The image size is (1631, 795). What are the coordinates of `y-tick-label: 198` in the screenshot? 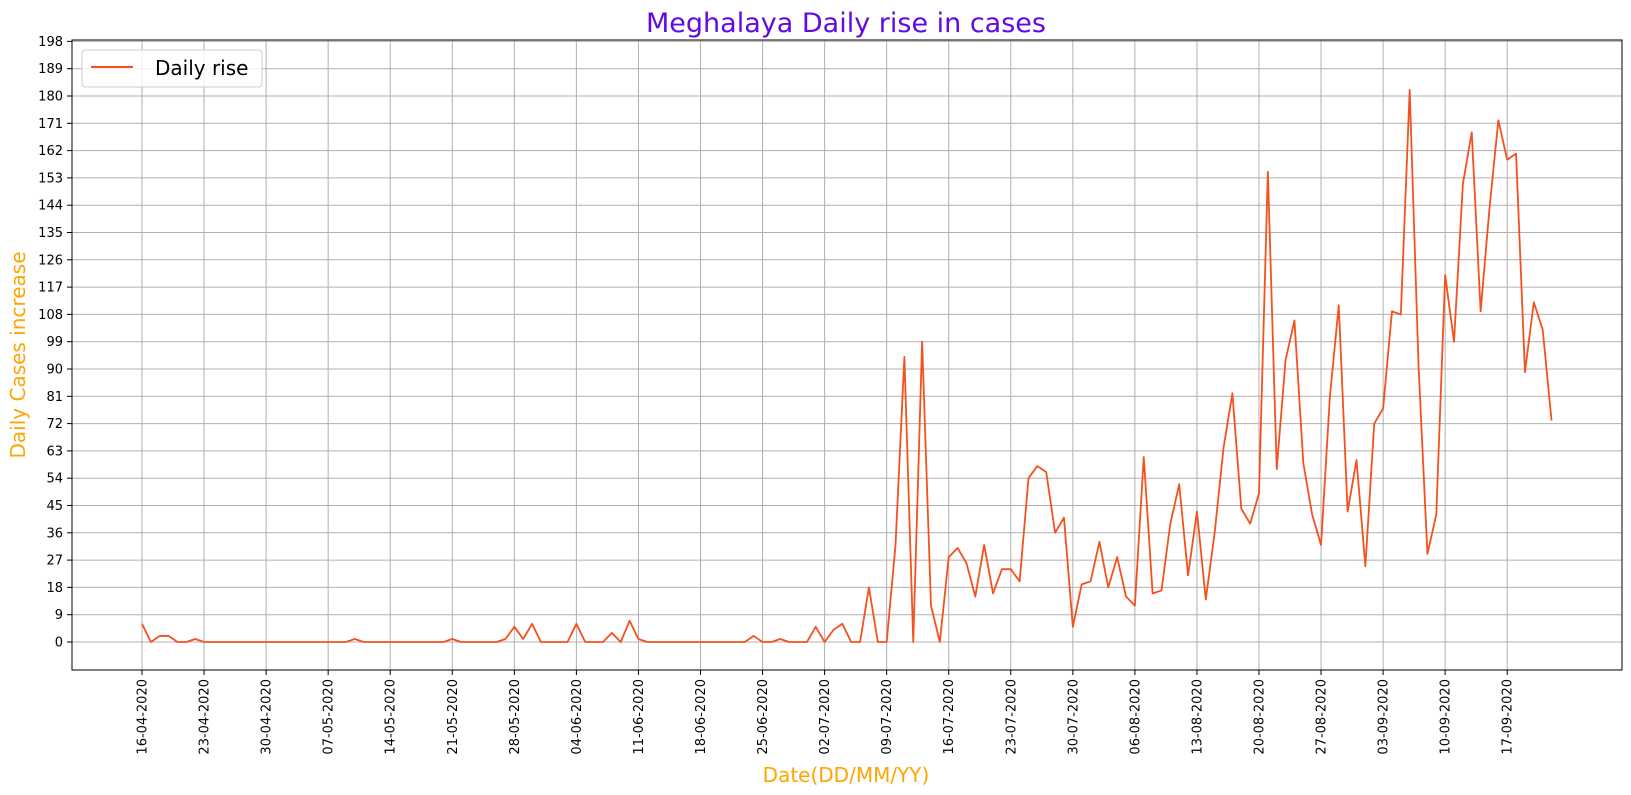 It's located at (50, 42).